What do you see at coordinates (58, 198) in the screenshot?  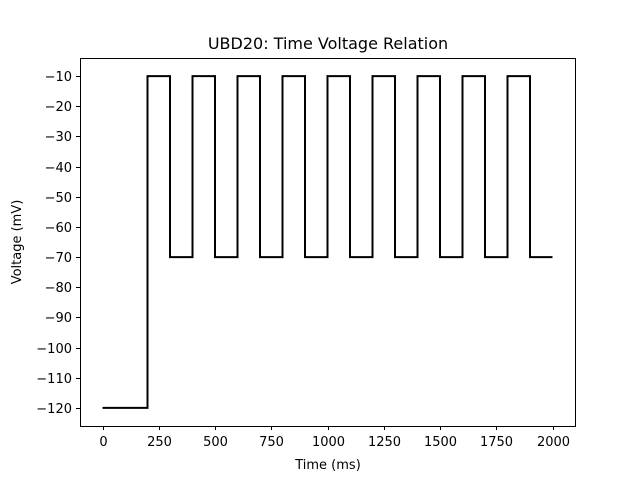 I see `y-tick-label: −50` at bounding box center [58, 198].